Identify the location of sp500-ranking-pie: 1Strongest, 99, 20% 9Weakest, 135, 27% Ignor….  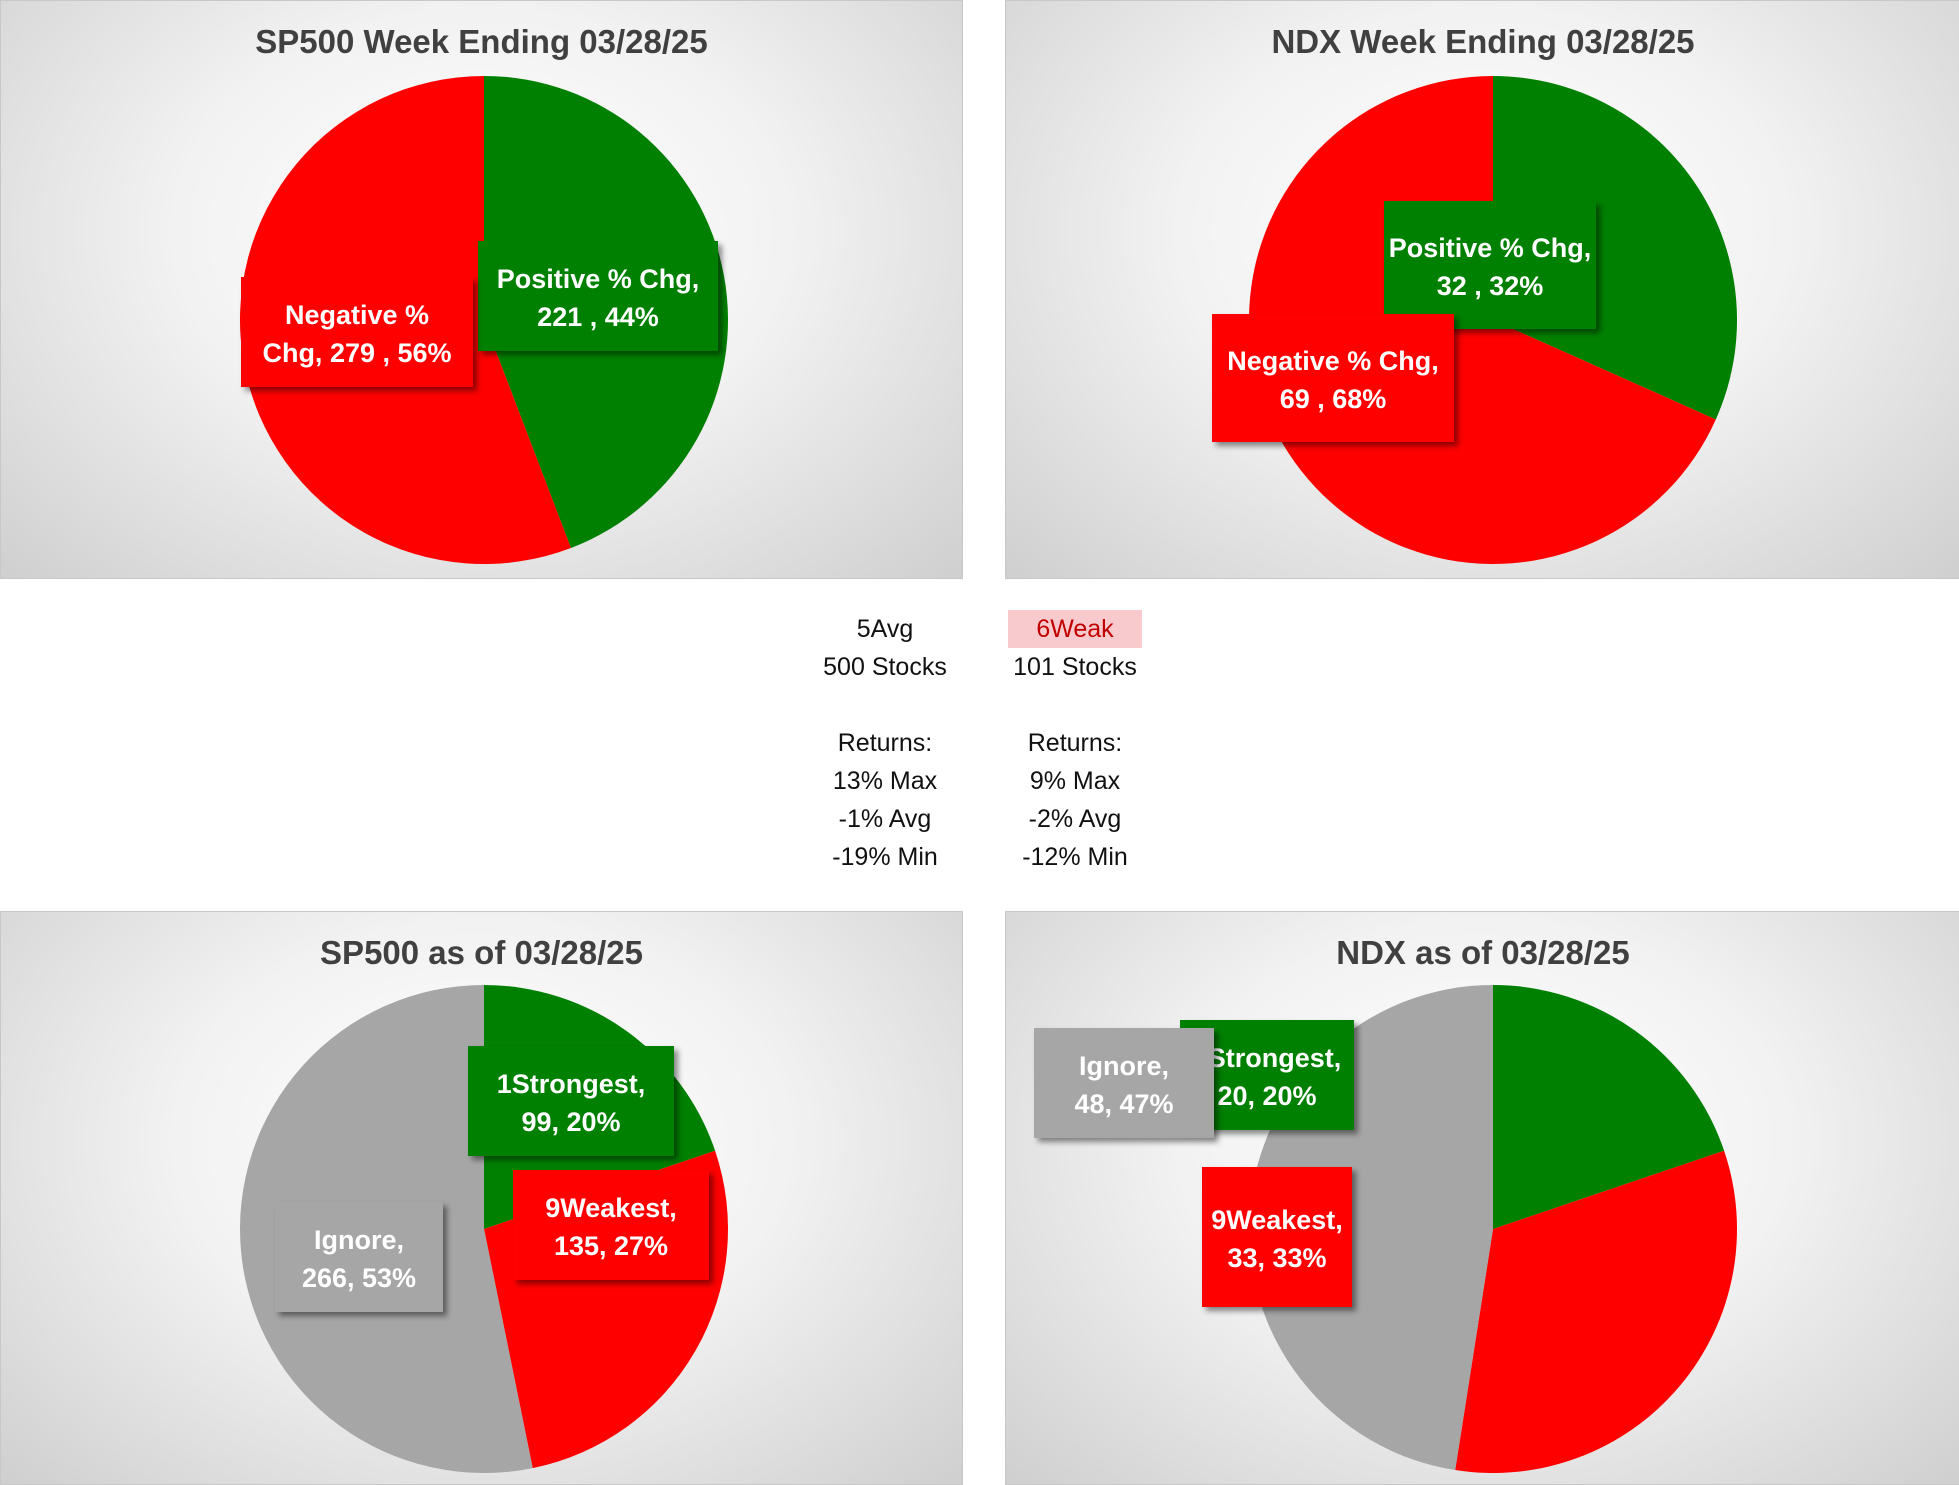
(483, 1229).